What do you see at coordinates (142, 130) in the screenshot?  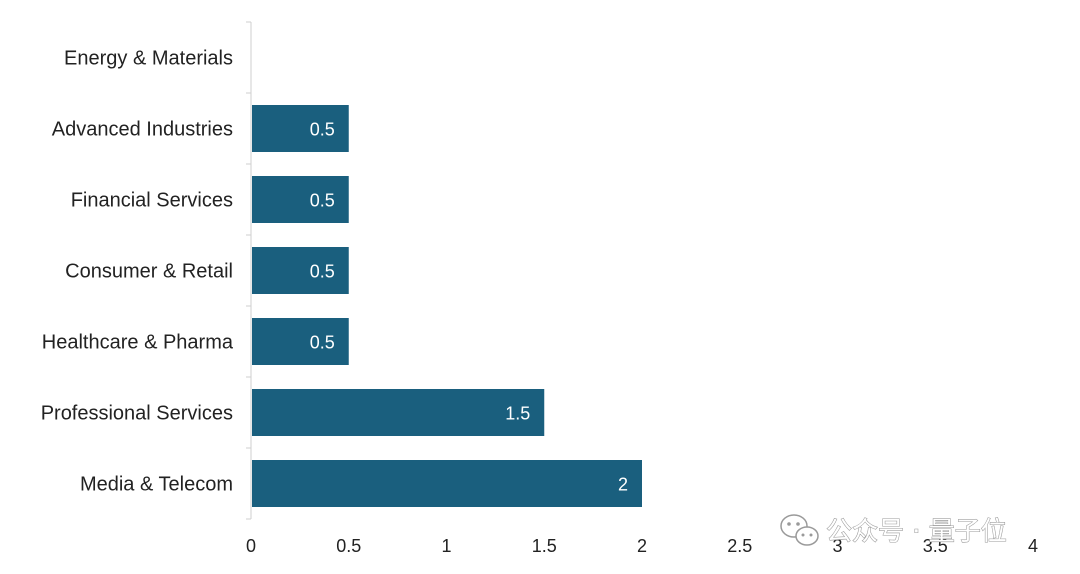 I see `category-label: Advanced Industries` at bounding box center [142, 130].